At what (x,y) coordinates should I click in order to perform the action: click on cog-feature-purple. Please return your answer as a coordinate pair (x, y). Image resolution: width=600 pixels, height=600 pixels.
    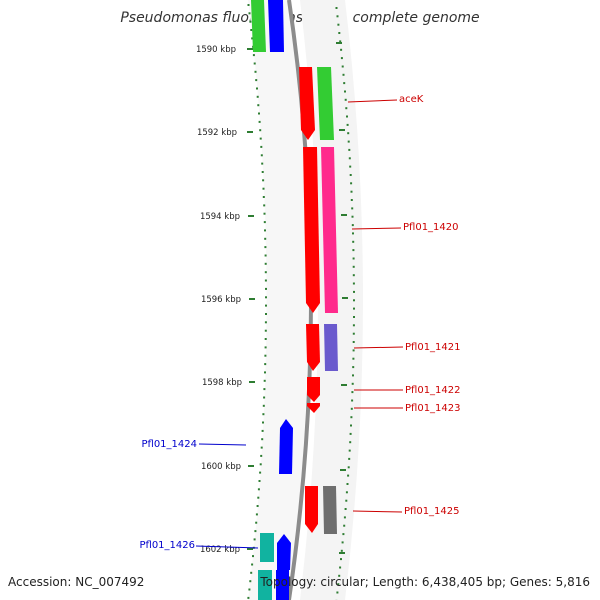
    Looking at the image, I should click on (331, 347).